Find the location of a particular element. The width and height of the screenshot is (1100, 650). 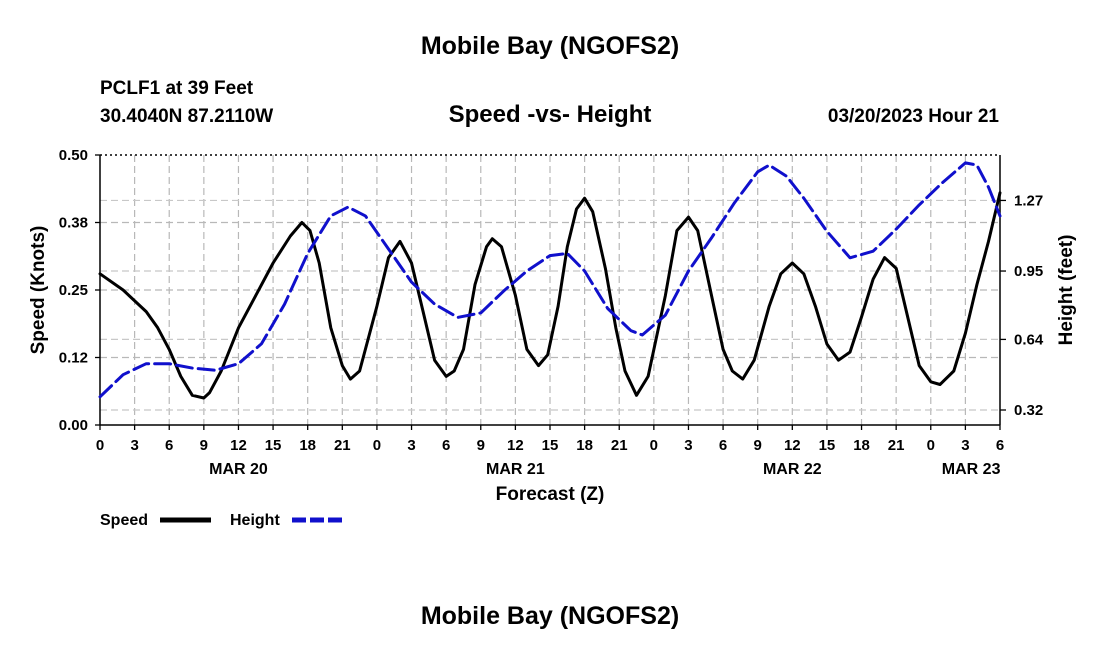

x-axis-label: Forecast (Z) is located at coordinates (550, 494).